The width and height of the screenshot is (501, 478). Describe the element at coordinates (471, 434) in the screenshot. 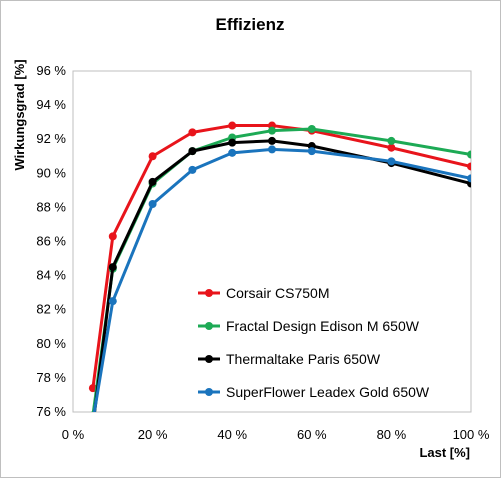

I see `x-tick-label: 100 %` at that location.